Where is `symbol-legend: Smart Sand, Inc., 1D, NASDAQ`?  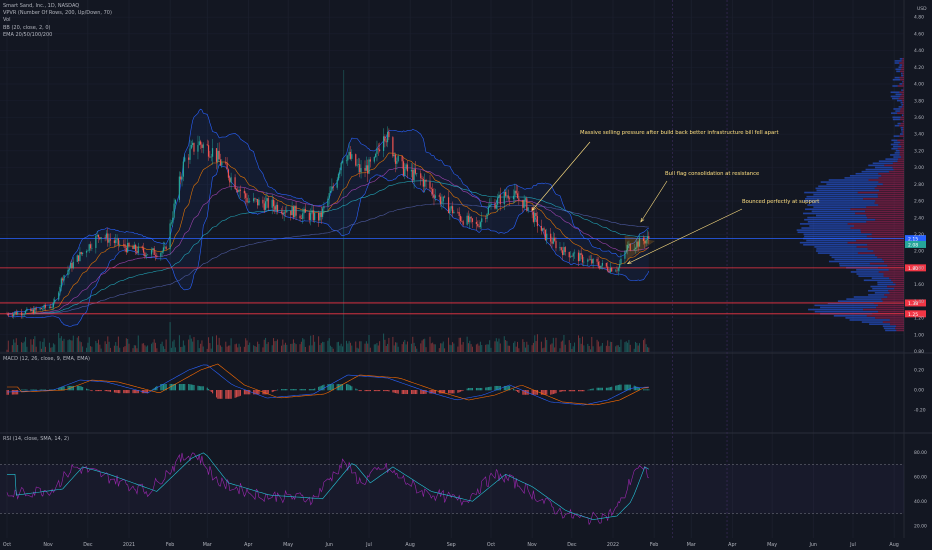
symbol-legend: Smart Sand, Inc., 1D, NASDAQ is located at coordinates (41, 6).